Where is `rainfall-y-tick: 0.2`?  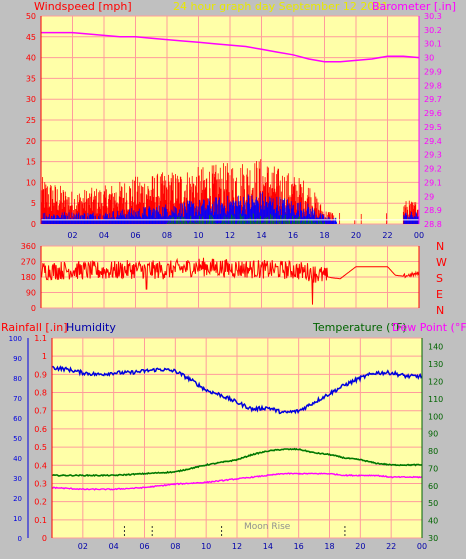 rainfall-y-tick: 0.2 is located at coordinates (40, 502).